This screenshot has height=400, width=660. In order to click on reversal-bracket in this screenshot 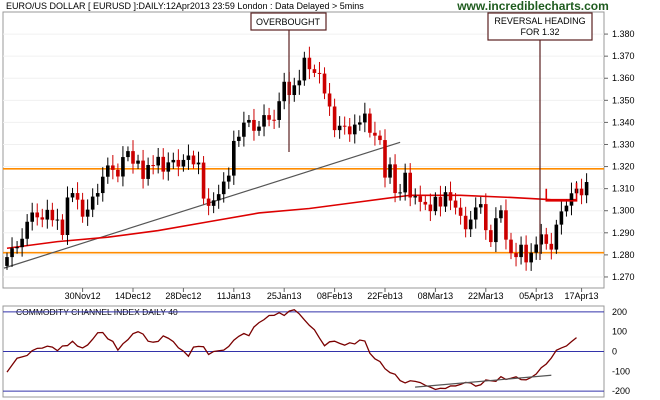, I will do `click(561, 192)`.